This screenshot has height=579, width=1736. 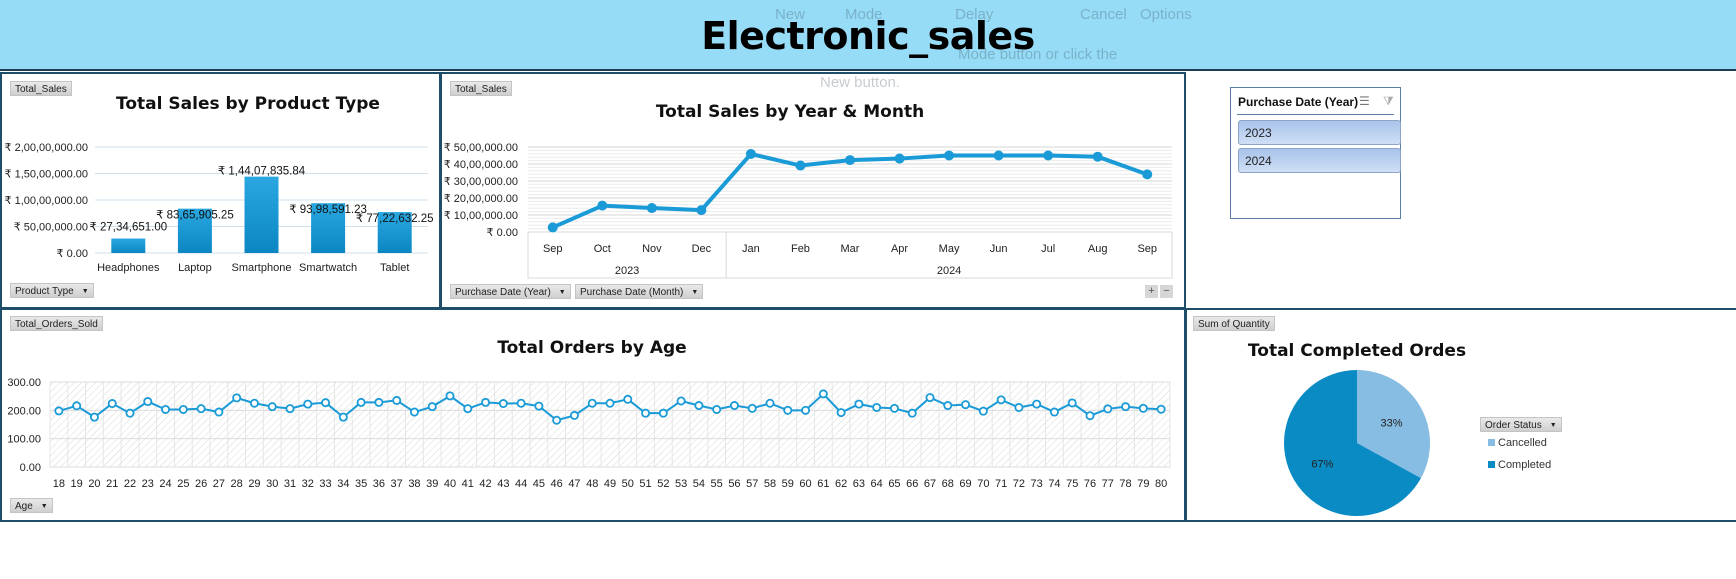 What do you see at coordinates (1108, 484) in the screenshot?
I see `age-x-tick: 77` at bounding box center [1108, 484].